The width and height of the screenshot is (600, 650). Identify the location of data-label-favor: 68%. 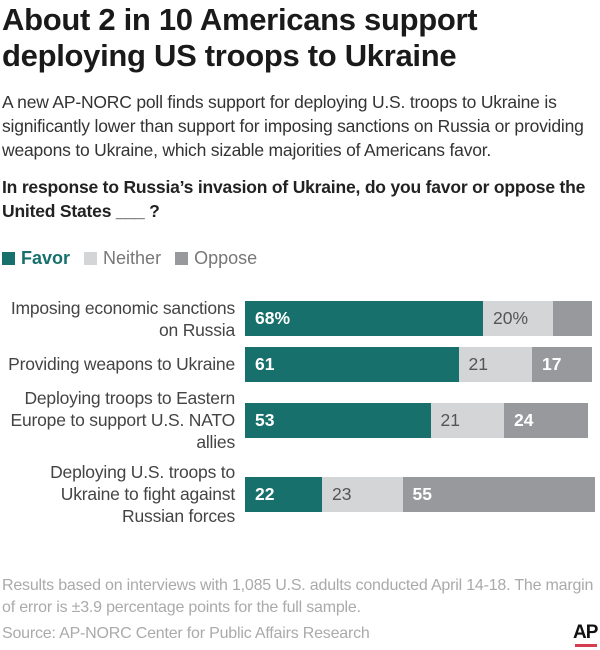
(273, 318).